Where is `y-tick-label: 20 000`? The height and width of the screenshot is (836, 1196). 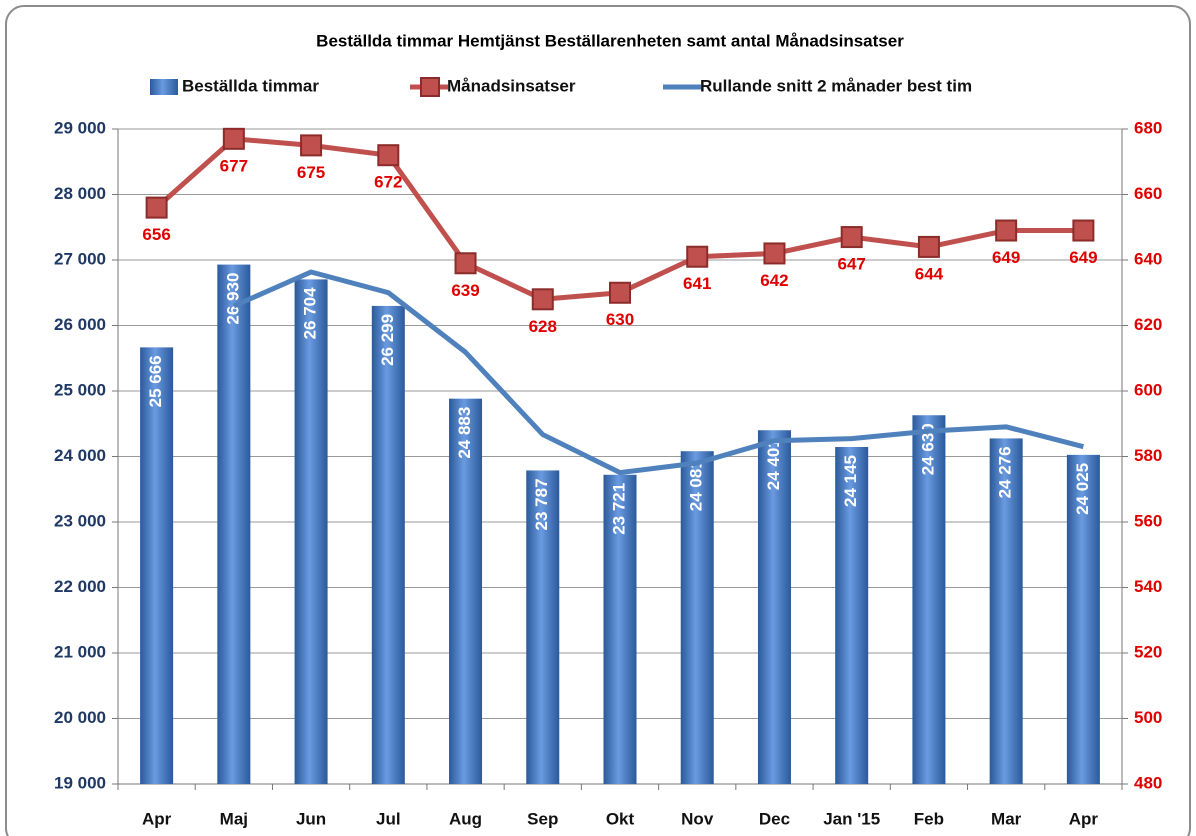
y-tick-label: 20 000 is located at coordinates (80, 717).